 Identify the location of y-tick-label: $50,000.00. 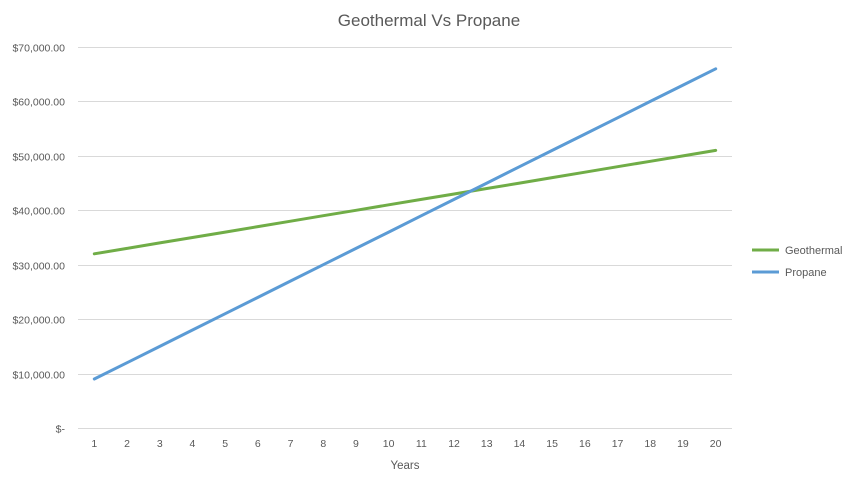
(38, 158).